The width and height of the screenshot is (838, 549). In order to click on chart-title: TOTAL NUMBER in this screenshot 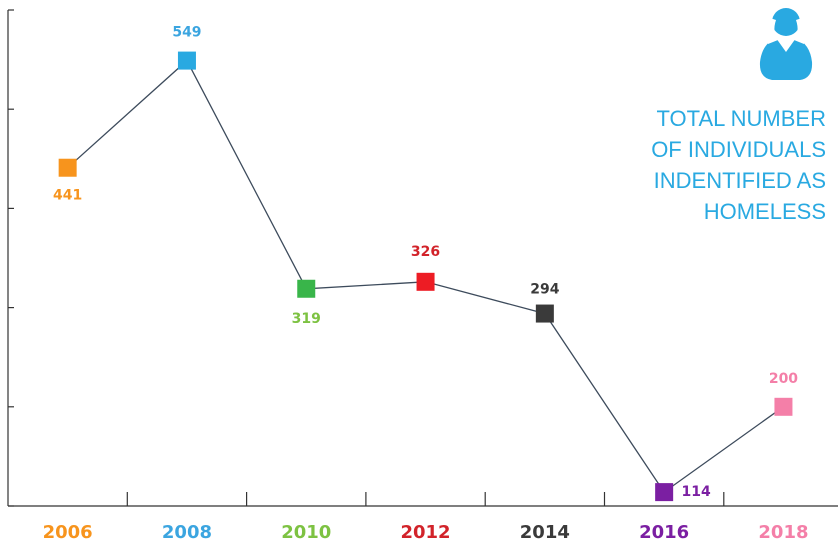, I will do `click(741, 118)`.